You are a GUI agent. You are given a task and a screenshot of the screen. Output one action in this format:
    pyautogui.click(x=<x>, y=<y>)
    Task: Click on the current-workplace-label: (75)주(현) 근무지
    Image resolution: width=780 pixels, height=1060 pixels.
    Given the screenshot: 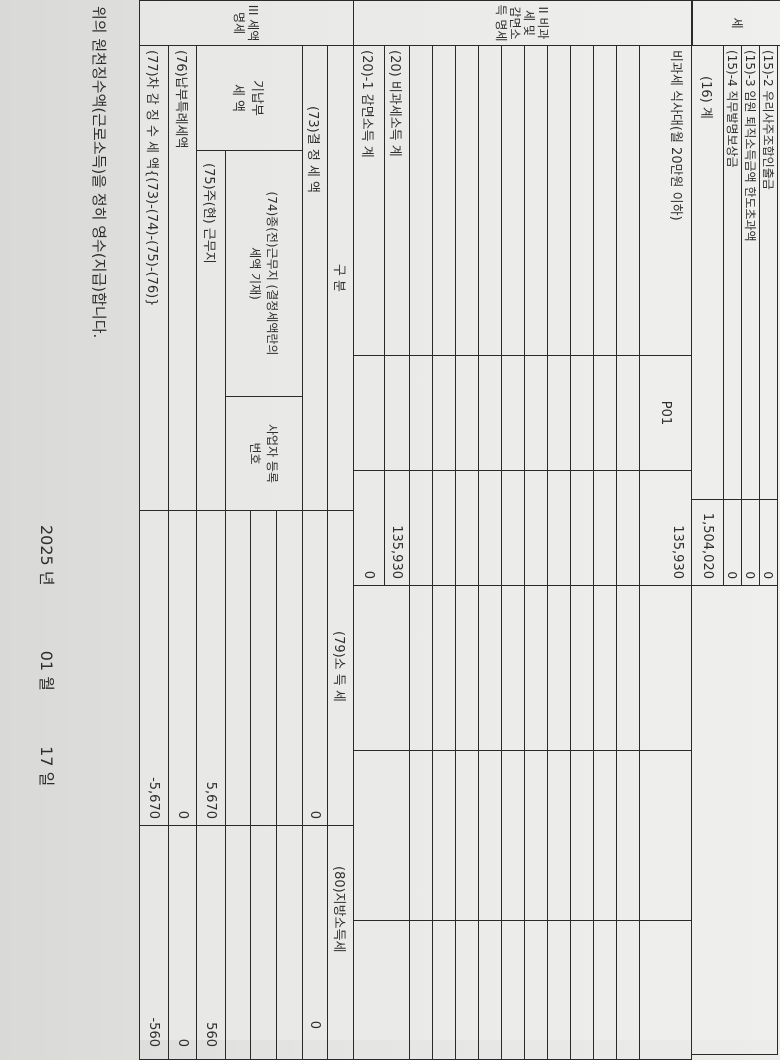 What is the action you would take?
    pyautogui.click(x=211, y=330)
    